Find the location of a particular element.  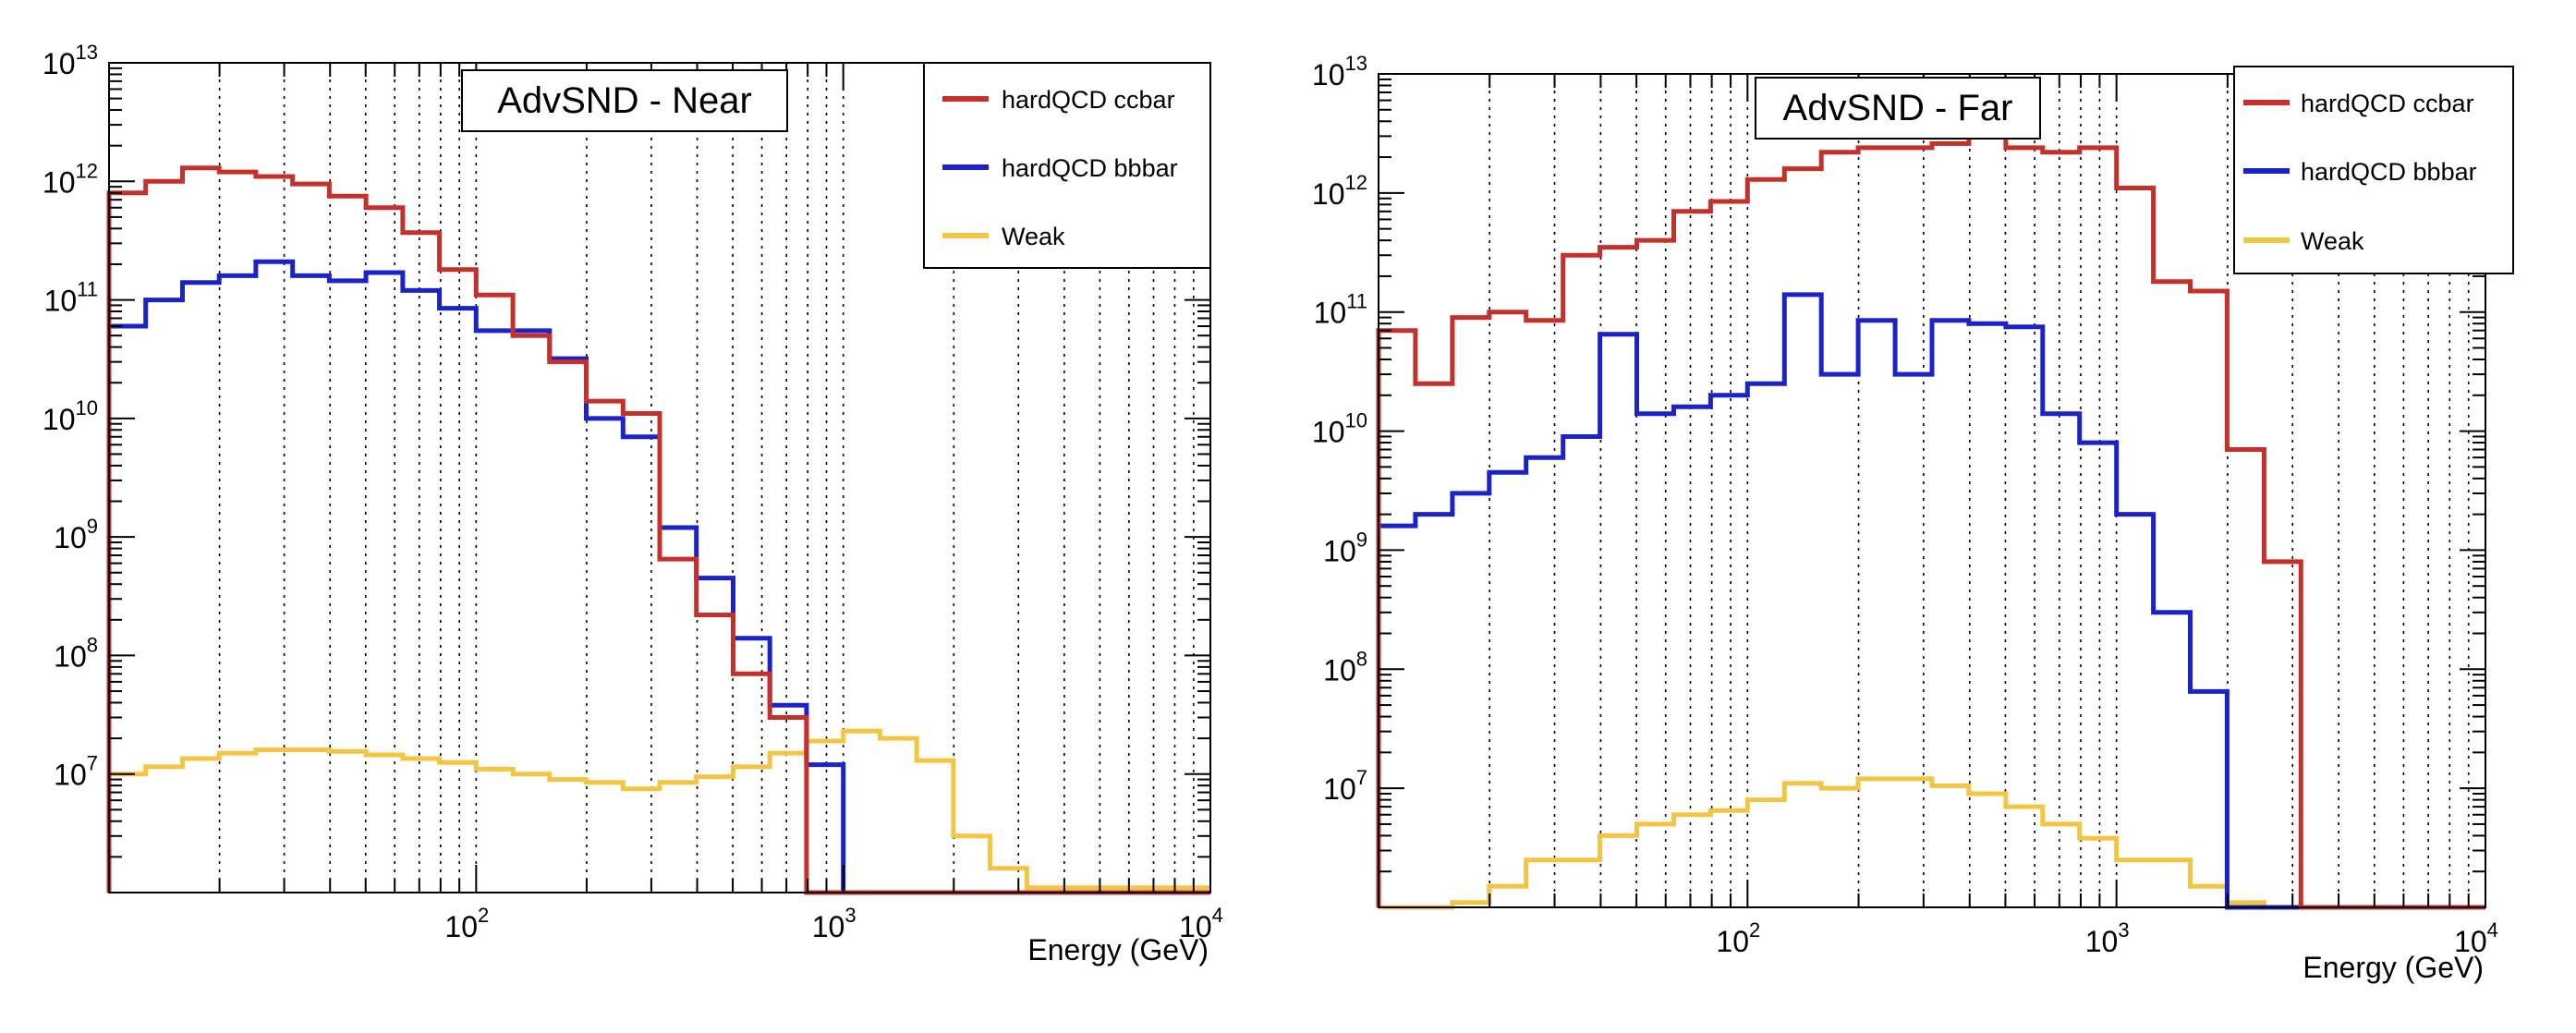

chart-title-box: AdvSND - Near is located at coordinates (624, 101).